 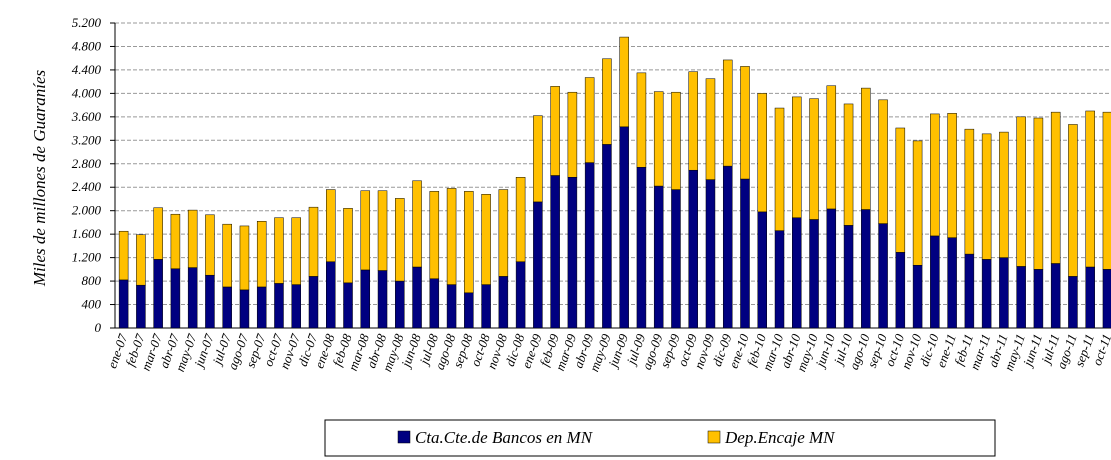 I want to click on legend-label: Cta.Cte.de Bancos en MN, so click(x=504, y=437).